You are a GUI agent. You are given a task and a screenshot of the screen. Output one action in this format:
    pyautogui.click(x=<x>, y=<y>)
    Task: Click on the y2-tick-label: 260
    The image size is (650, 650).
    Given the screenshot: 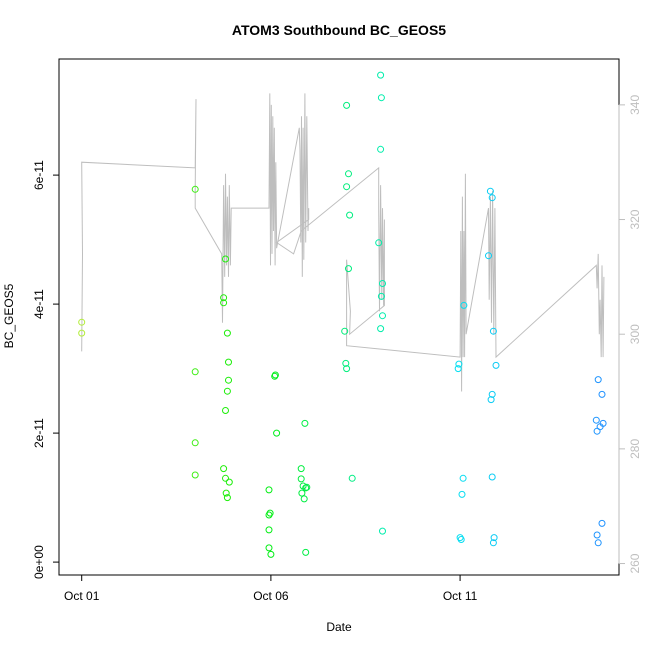 What is the action you would take?
    pyautogui.click(x=635, y=563)
    